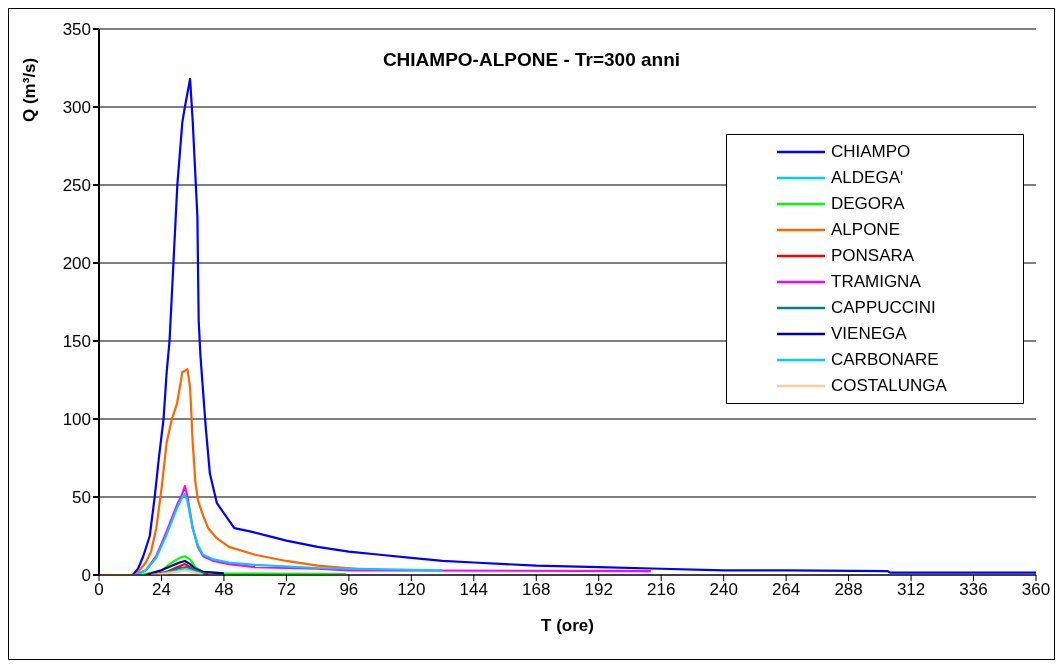 The image size is (1061, 666). Describe the element at coordinates (876, 282) in the screenshot. I see `legend-label: TRAMIGNA` at that location.